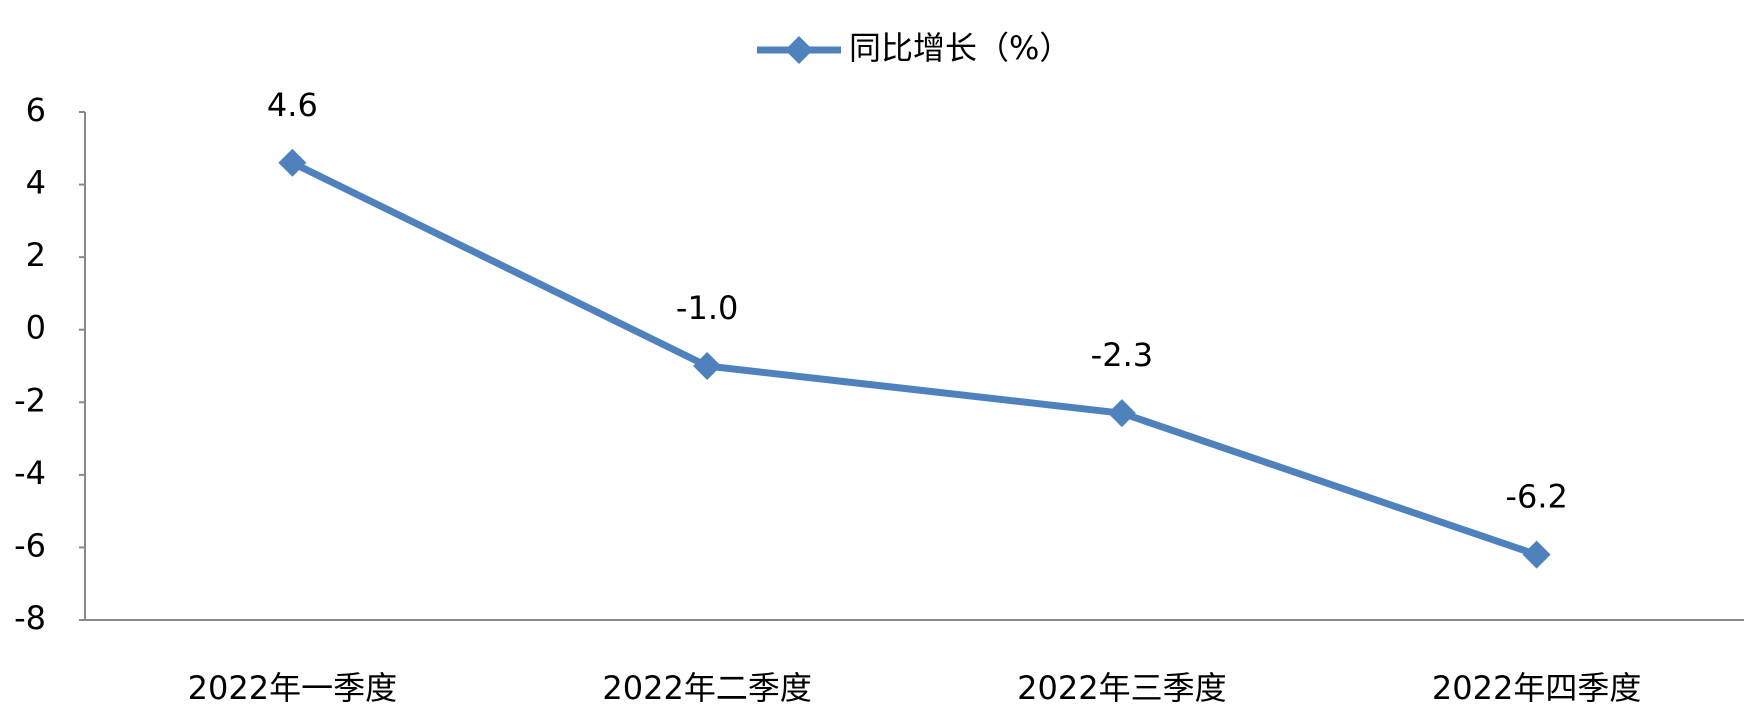  Describe the element at coordinates (706, 688) in the screenshot. I see `x-tick-label: 2022年二季度` at that location.